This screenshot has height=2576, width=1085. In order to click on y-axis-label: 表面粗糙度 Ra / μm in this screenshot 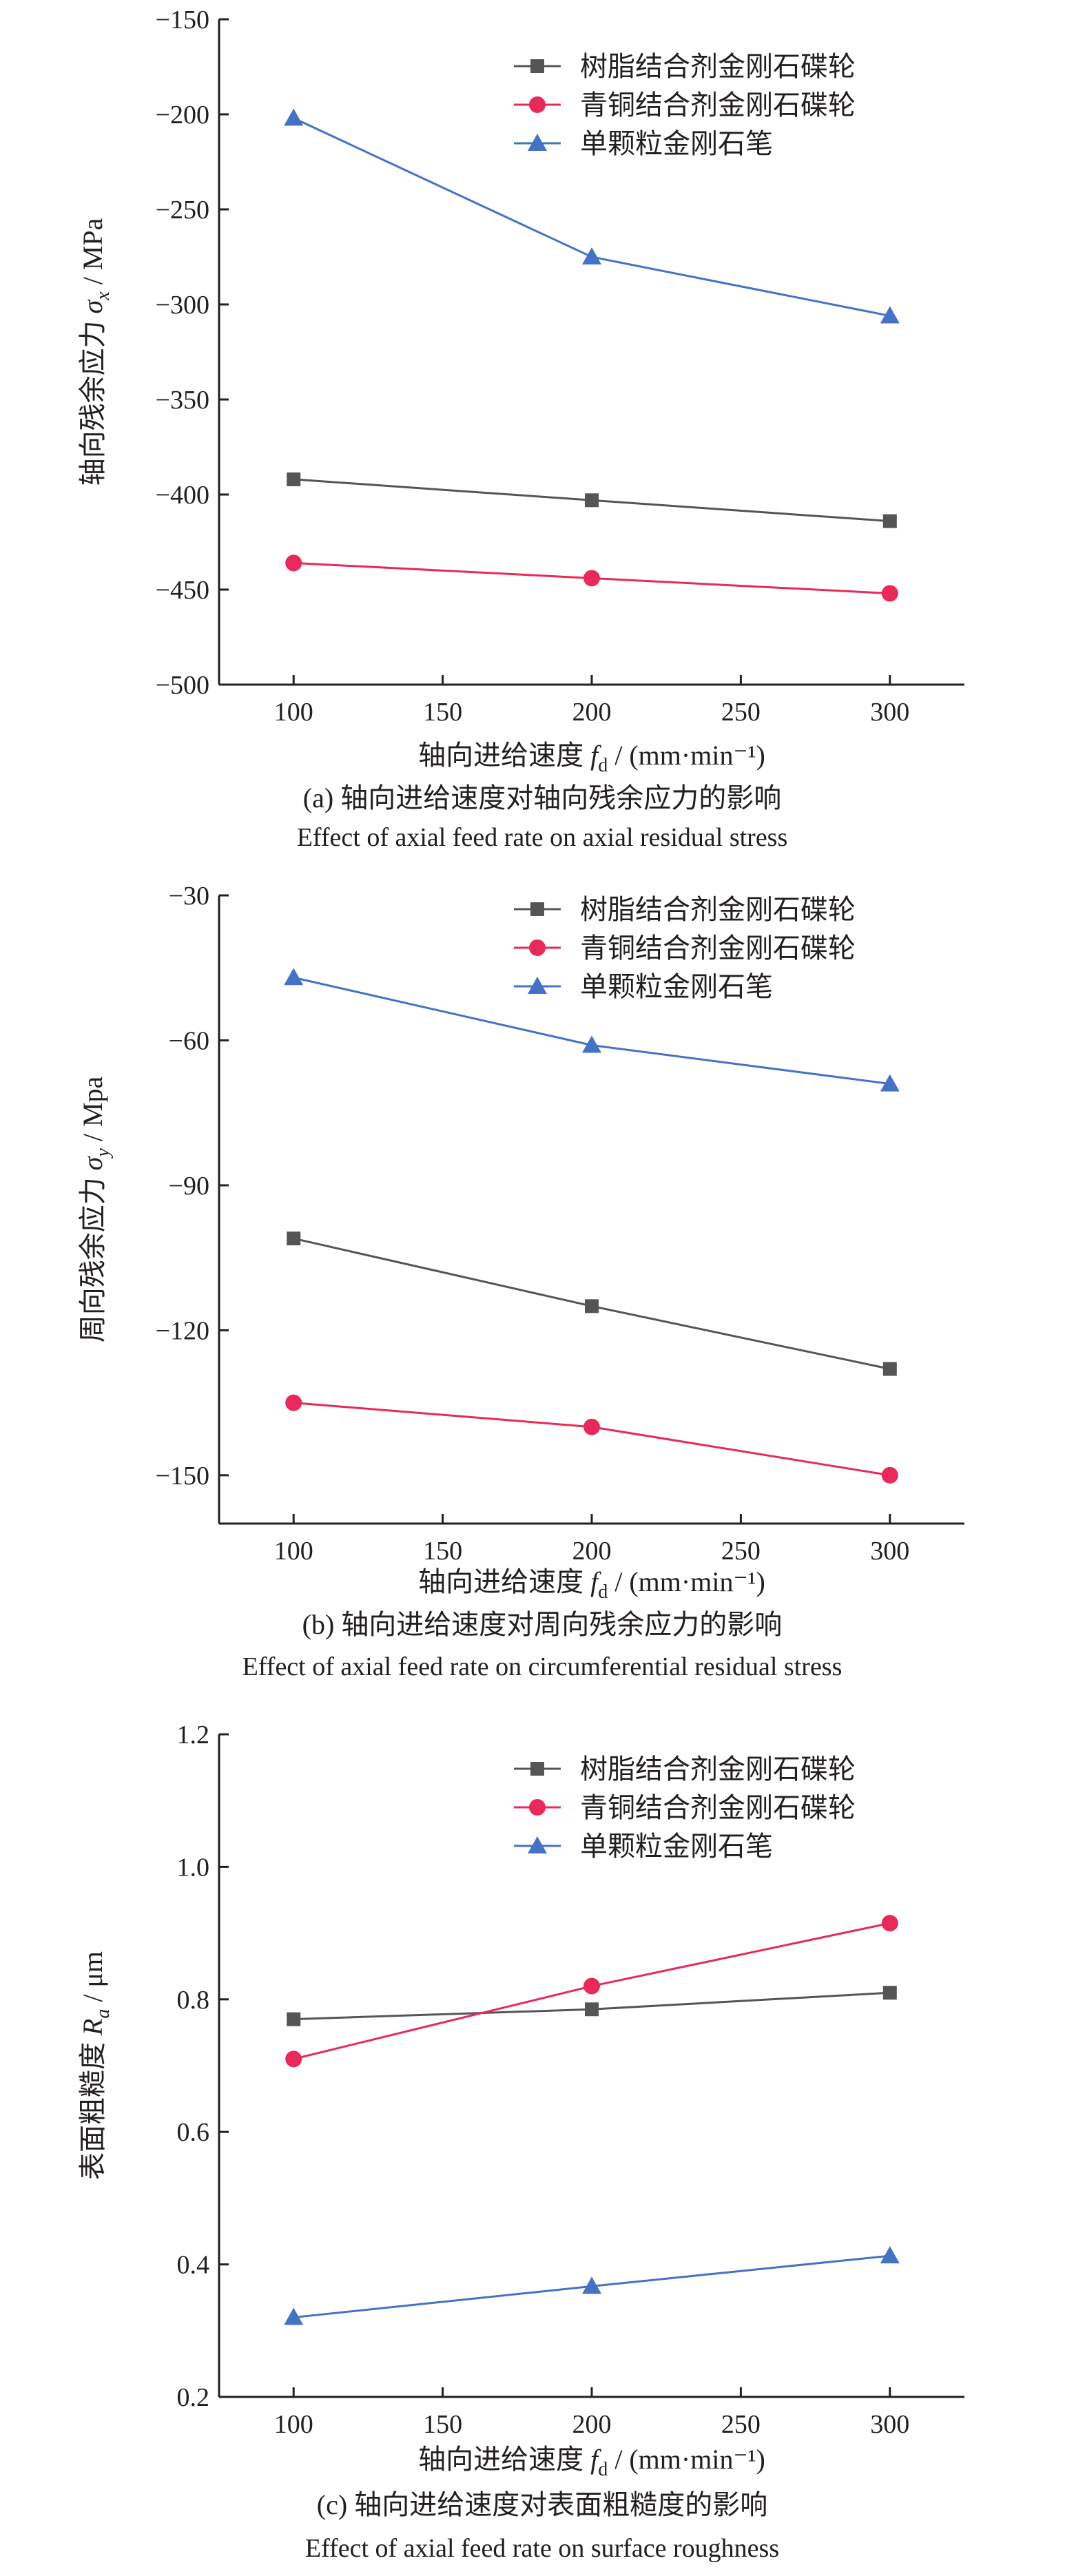, I will do `click(95, 2065)`.